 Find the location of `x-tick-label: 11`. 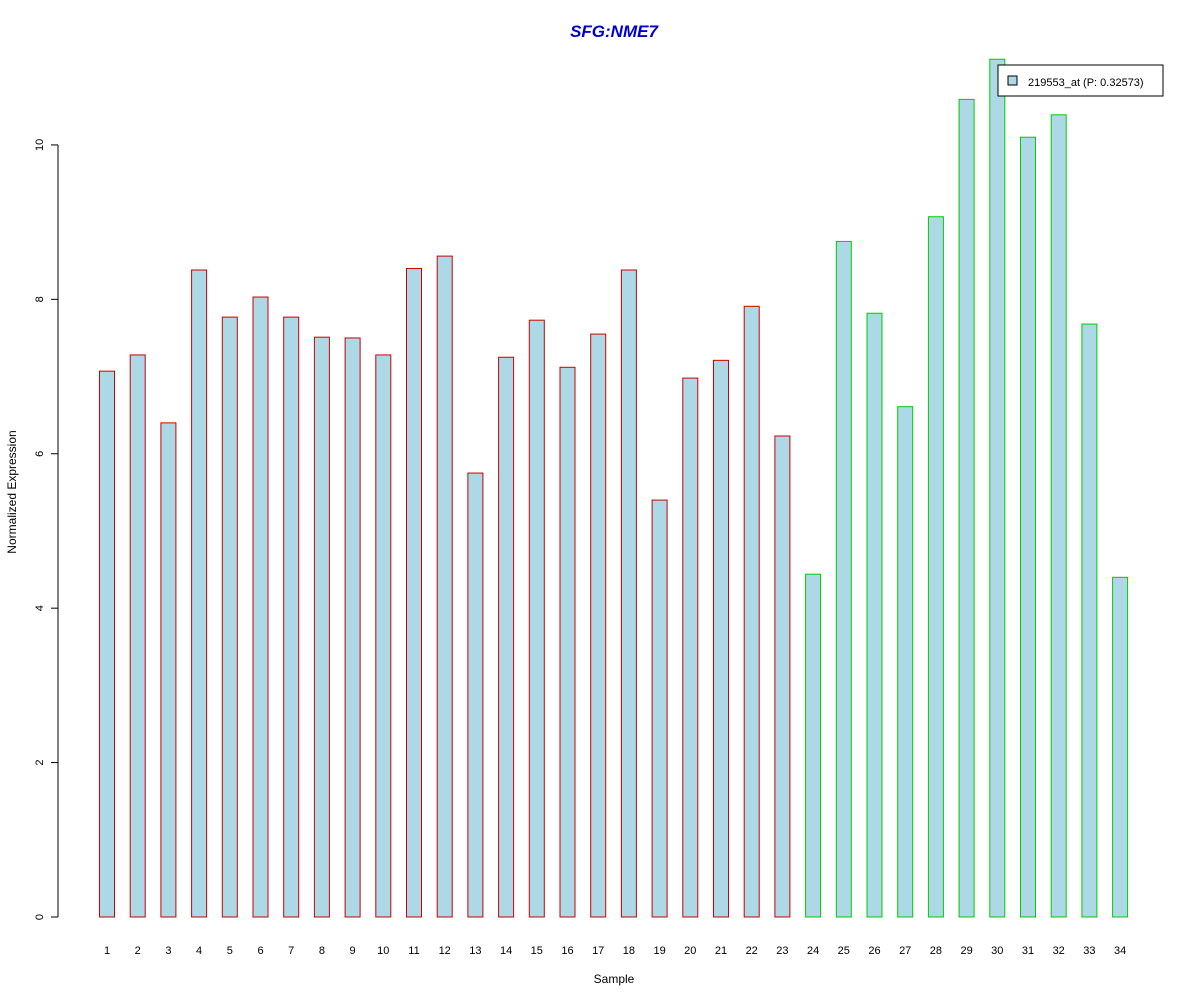

x-tick-label: 11 is located at coordinates (413, 951).